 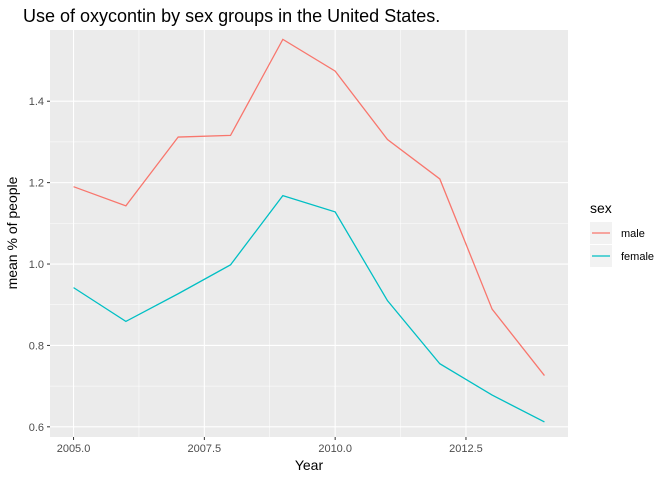 I want to click on y-tick-label: 1.4, so click(x=36, y=102).